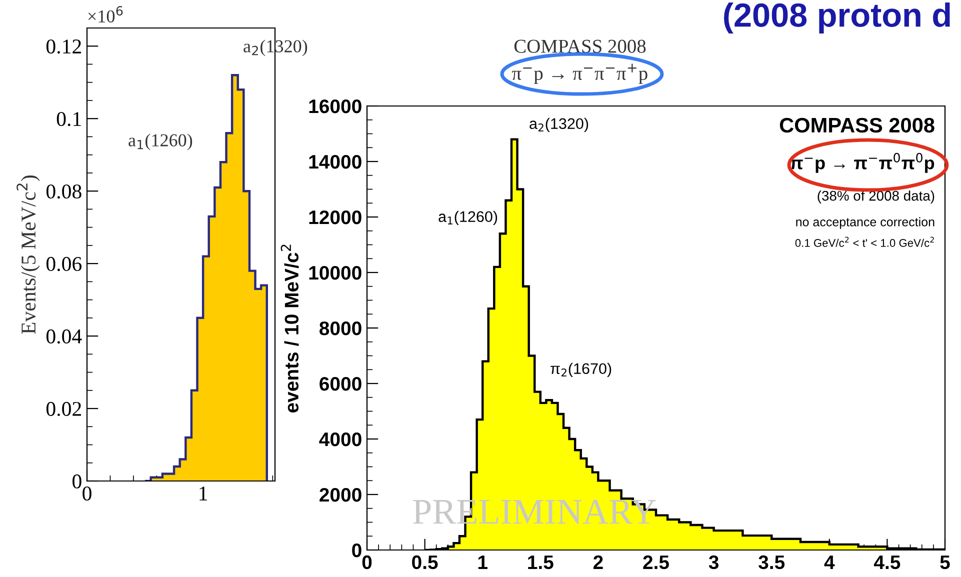 Image resolution: width=961 pixels, height=577 pixels. Describe the element at coordinates (945, 563) in the screenshot. I see `x-tick-label: 5` at that location.